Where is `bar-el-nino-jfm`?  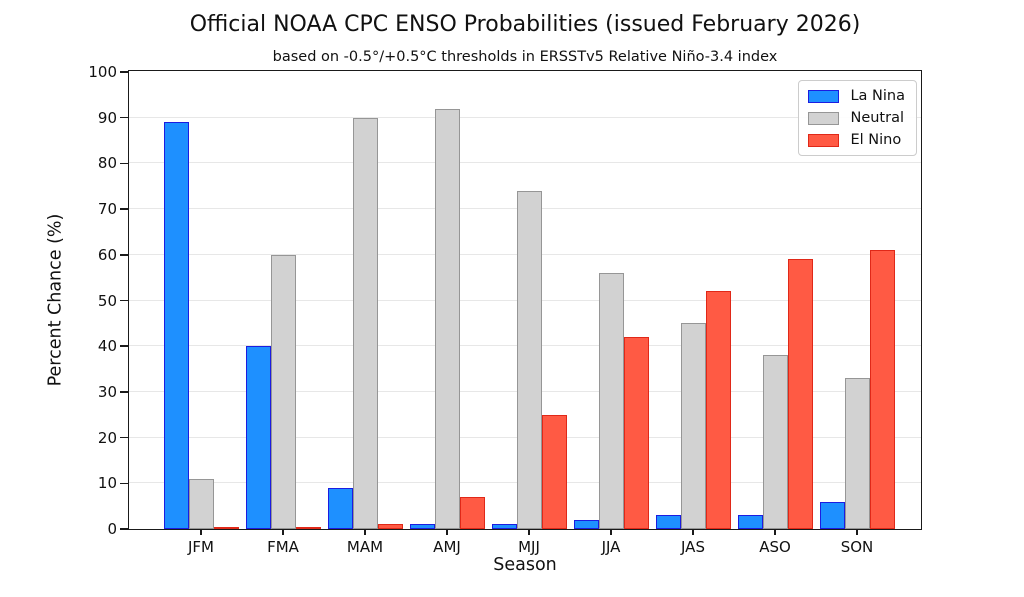 bar-el-nino-jfm is located at coordinates (226, 528).